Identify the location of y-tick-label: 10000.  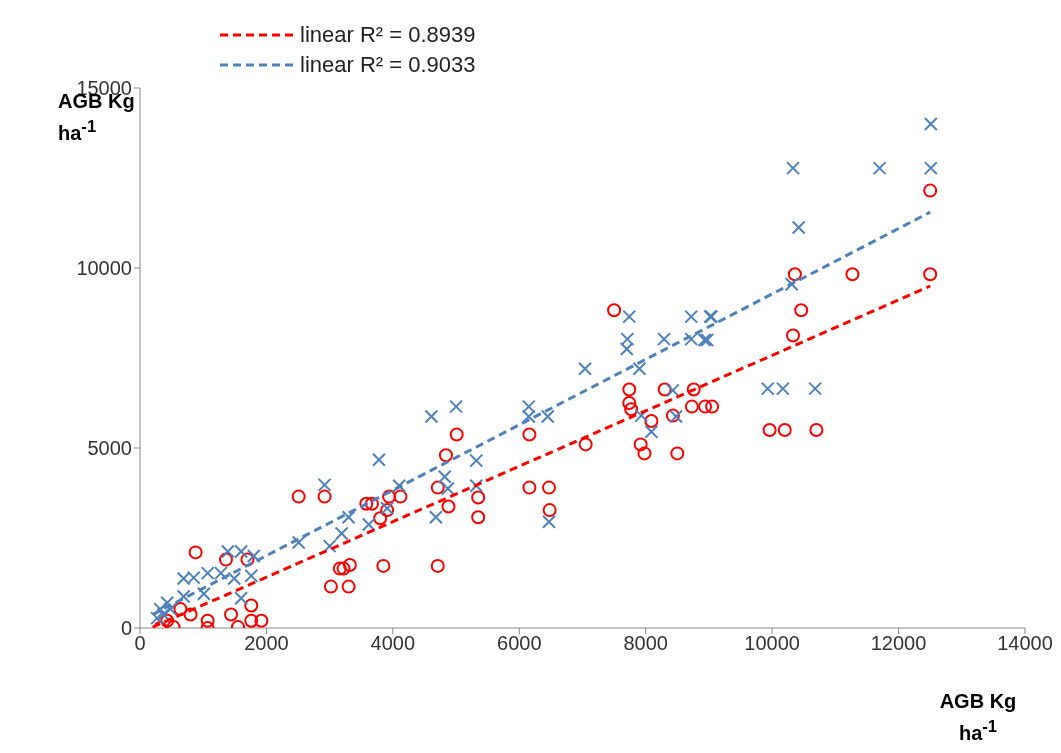
(104, 268).